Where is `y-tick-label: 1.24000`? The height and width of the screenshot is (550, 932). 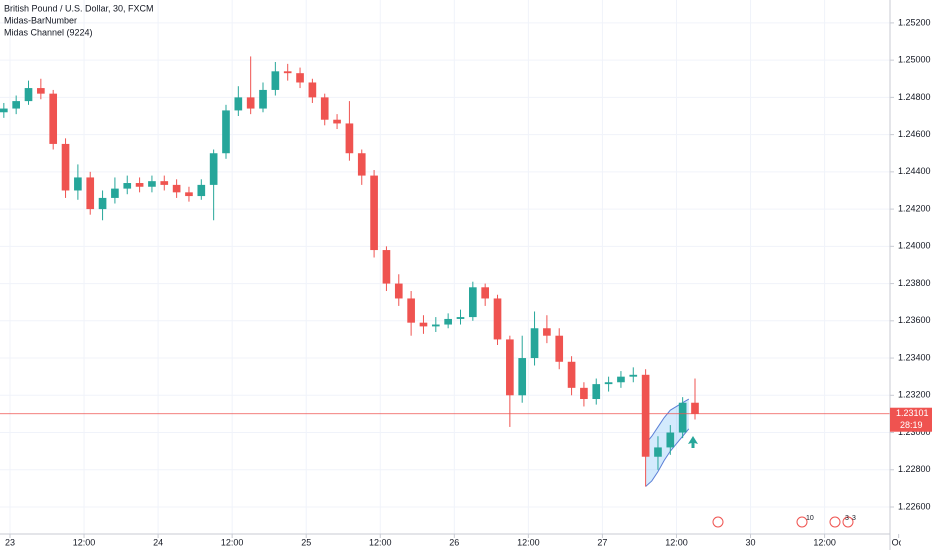 y-tick-label: 1.24000 is located at coordinates (914, 246).